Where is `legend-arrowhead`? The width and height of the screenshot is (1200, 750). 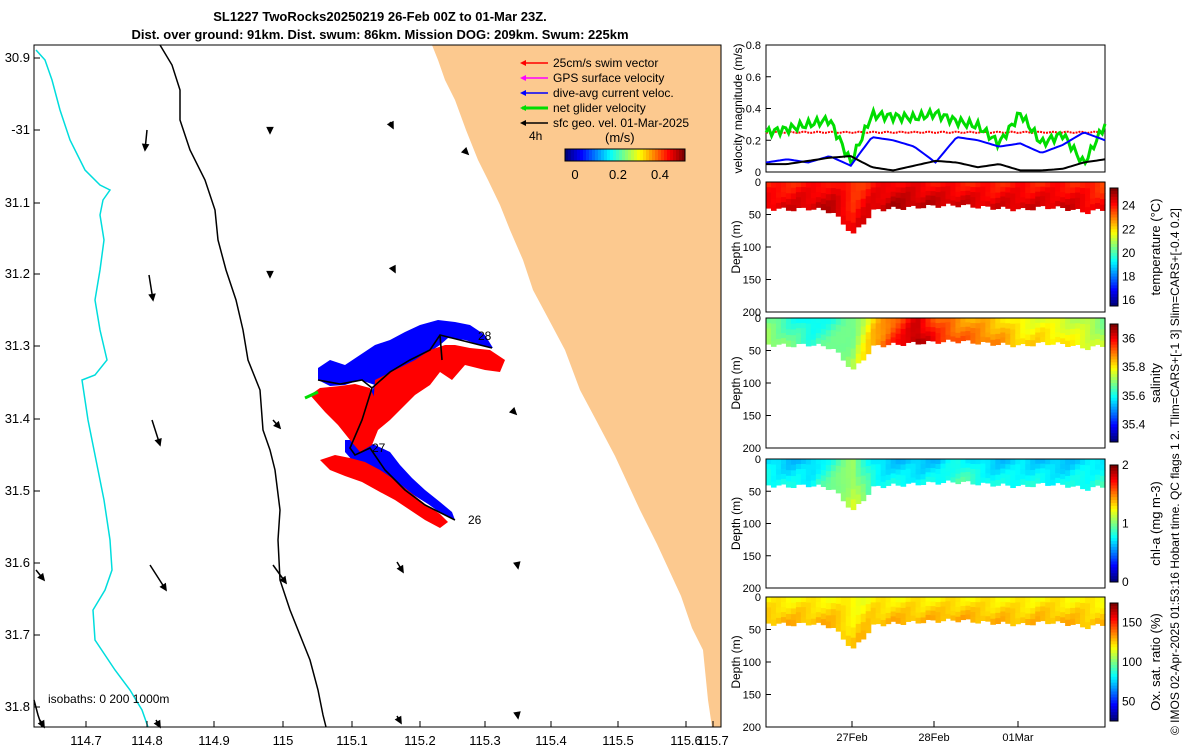 legend-arrowhead is located at coordinates (523, 93).